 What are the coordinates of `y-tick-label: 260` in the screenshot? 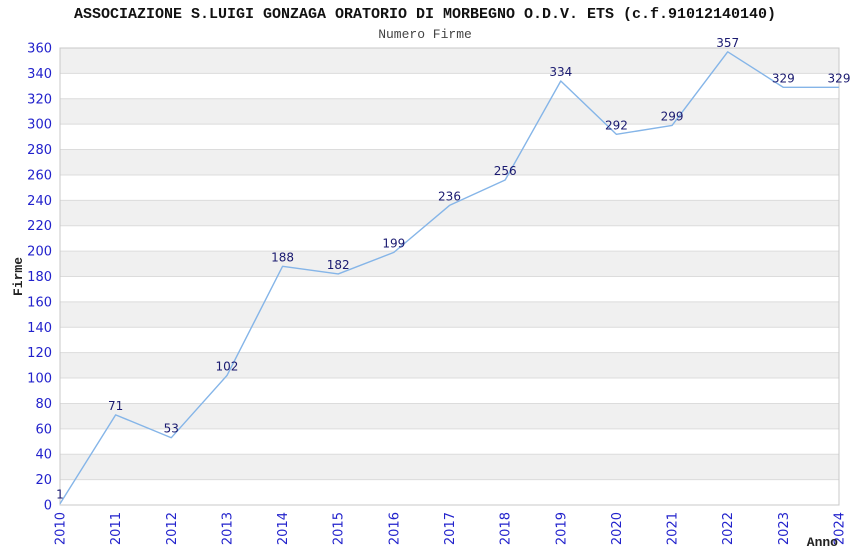 It's located at (39, 175).